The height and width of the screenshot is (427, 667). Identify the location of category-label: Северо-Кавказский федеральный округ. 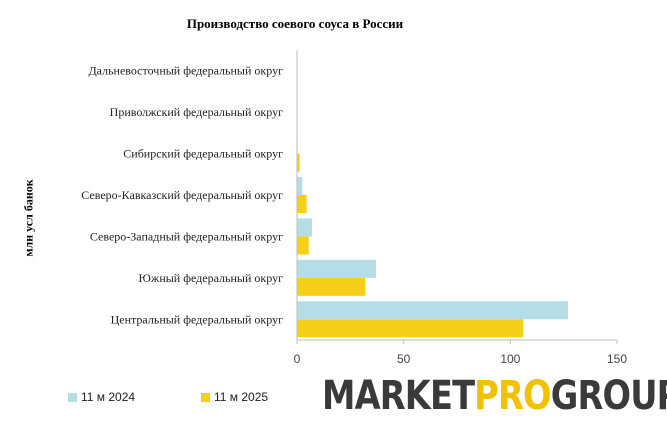
(182, 195).